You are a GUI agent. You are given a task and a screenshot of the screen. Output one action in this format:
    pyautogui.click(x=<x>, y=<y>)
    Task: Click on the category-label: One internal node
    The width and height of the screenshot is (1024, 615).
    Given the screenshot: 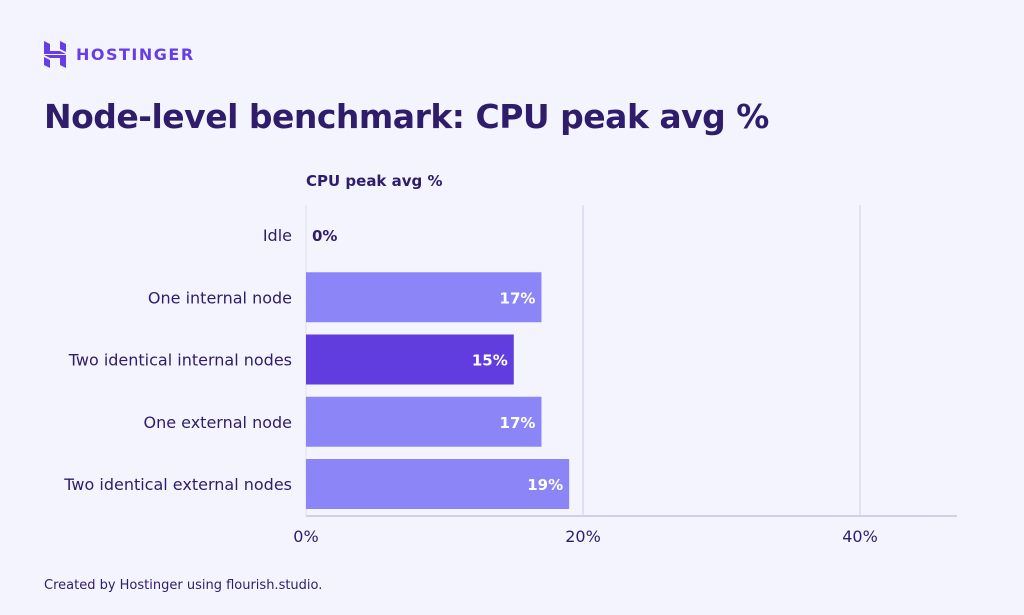 What is the action you would take?
    pyautogui.click(x=220, y=297)
    